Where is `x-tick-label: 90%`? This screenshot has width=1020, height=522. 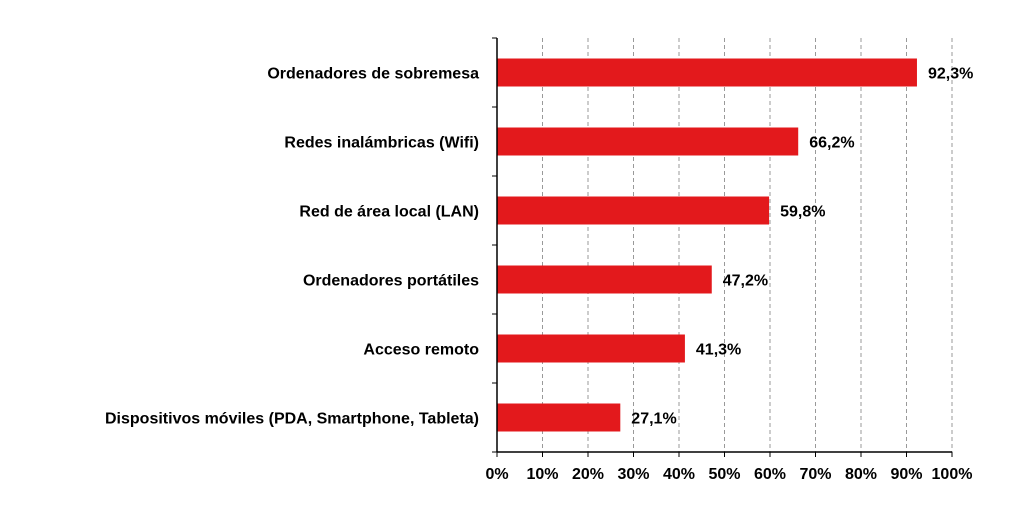
x-tick-label: 90% is located at coordinates (906, 474).